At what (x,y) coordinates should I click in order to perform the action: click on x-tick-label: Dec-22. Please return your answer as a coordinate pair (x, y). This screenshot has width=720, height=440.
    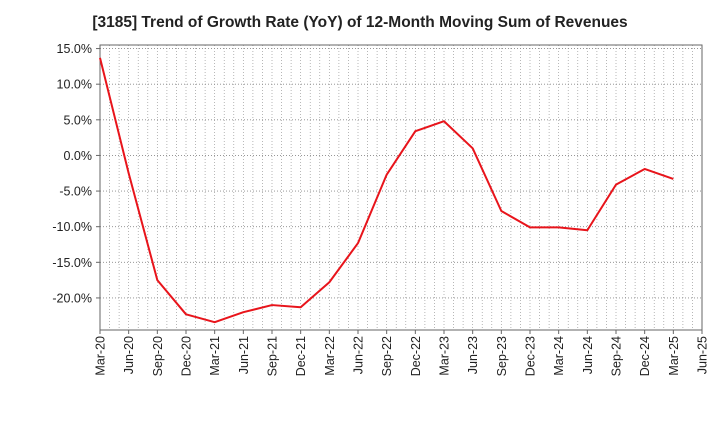
    Looking at the image, I should click on (416, 356).